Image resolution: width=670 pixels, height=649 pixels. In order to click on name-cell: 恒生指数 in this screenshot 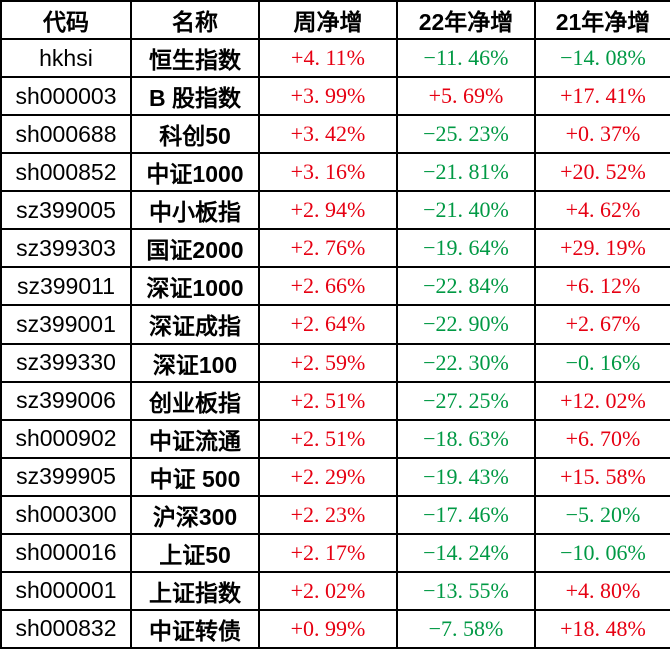, I will do `click(195, 58)`.